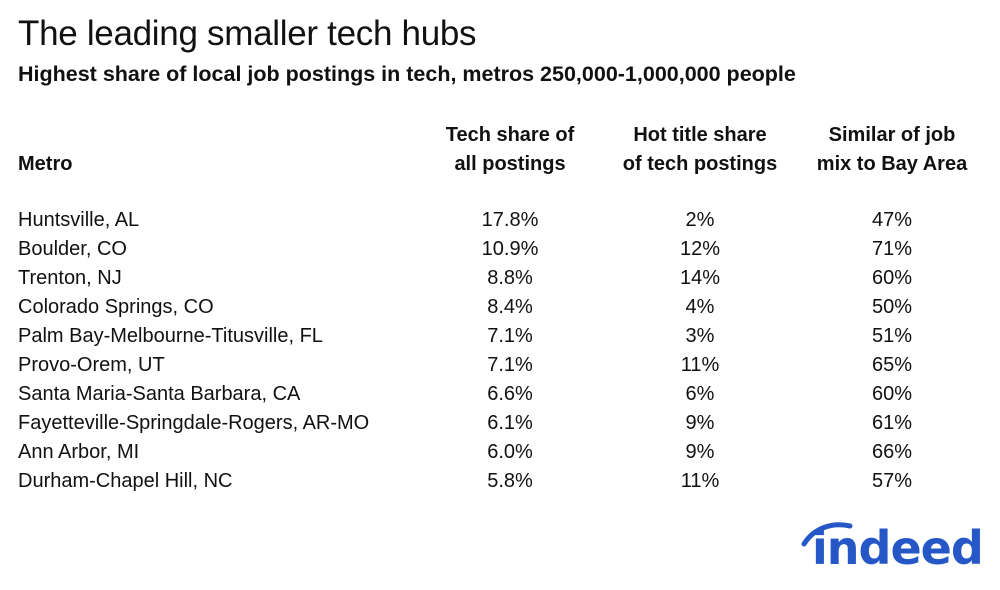 Image resolution: width=1000 pixels, height=590 pixels. What do you see at coordinates (247, 33) in the screenshot?
I see `chart-title: The leading smaller tech hubs` at bounding box center [247, 33].